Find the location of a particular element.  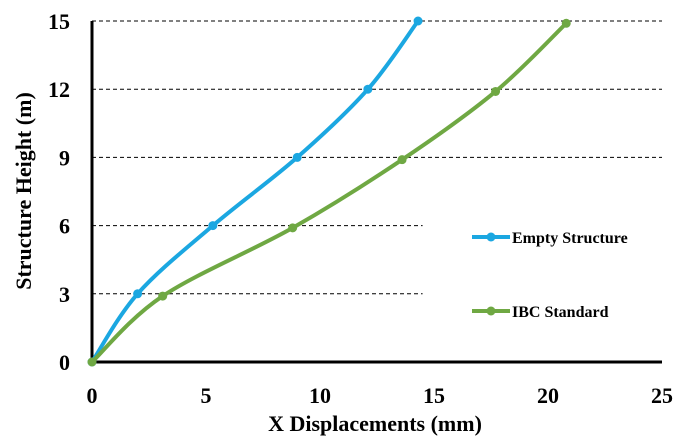

y-tick-label-15: 15 is located at coordinates (59, 21).